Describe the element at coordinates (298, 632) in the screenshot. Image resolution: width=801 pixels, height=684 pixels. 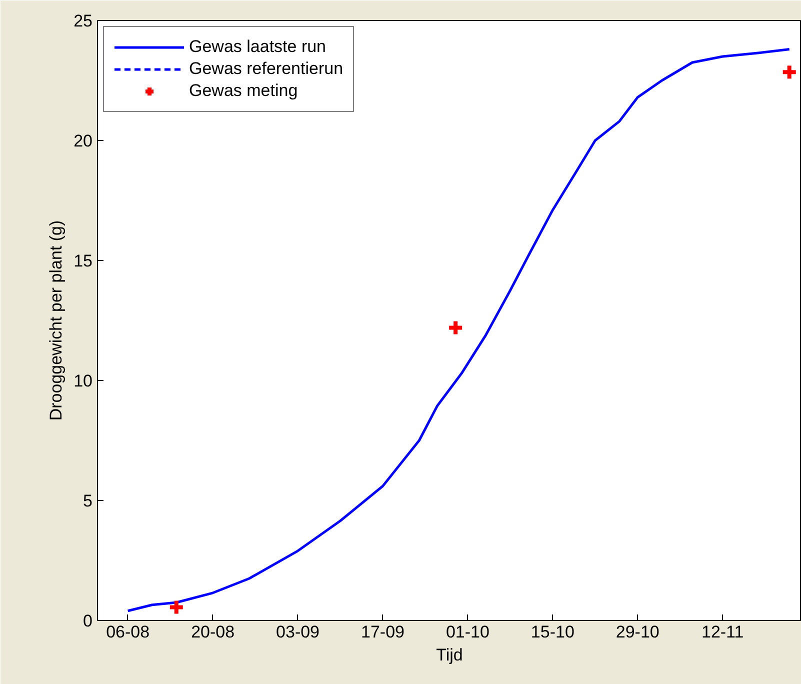
I see `x-tick-label: 03-09` at that location.